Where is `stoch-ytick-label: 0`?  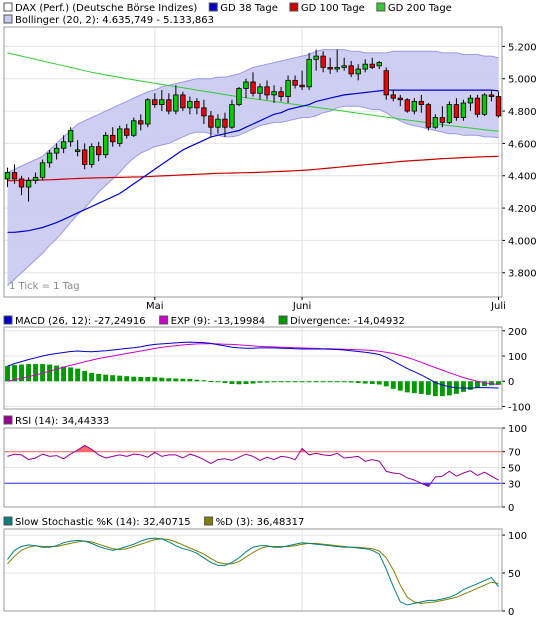
stoch-ytick-label: 0 is located at coordinates (511, 612).